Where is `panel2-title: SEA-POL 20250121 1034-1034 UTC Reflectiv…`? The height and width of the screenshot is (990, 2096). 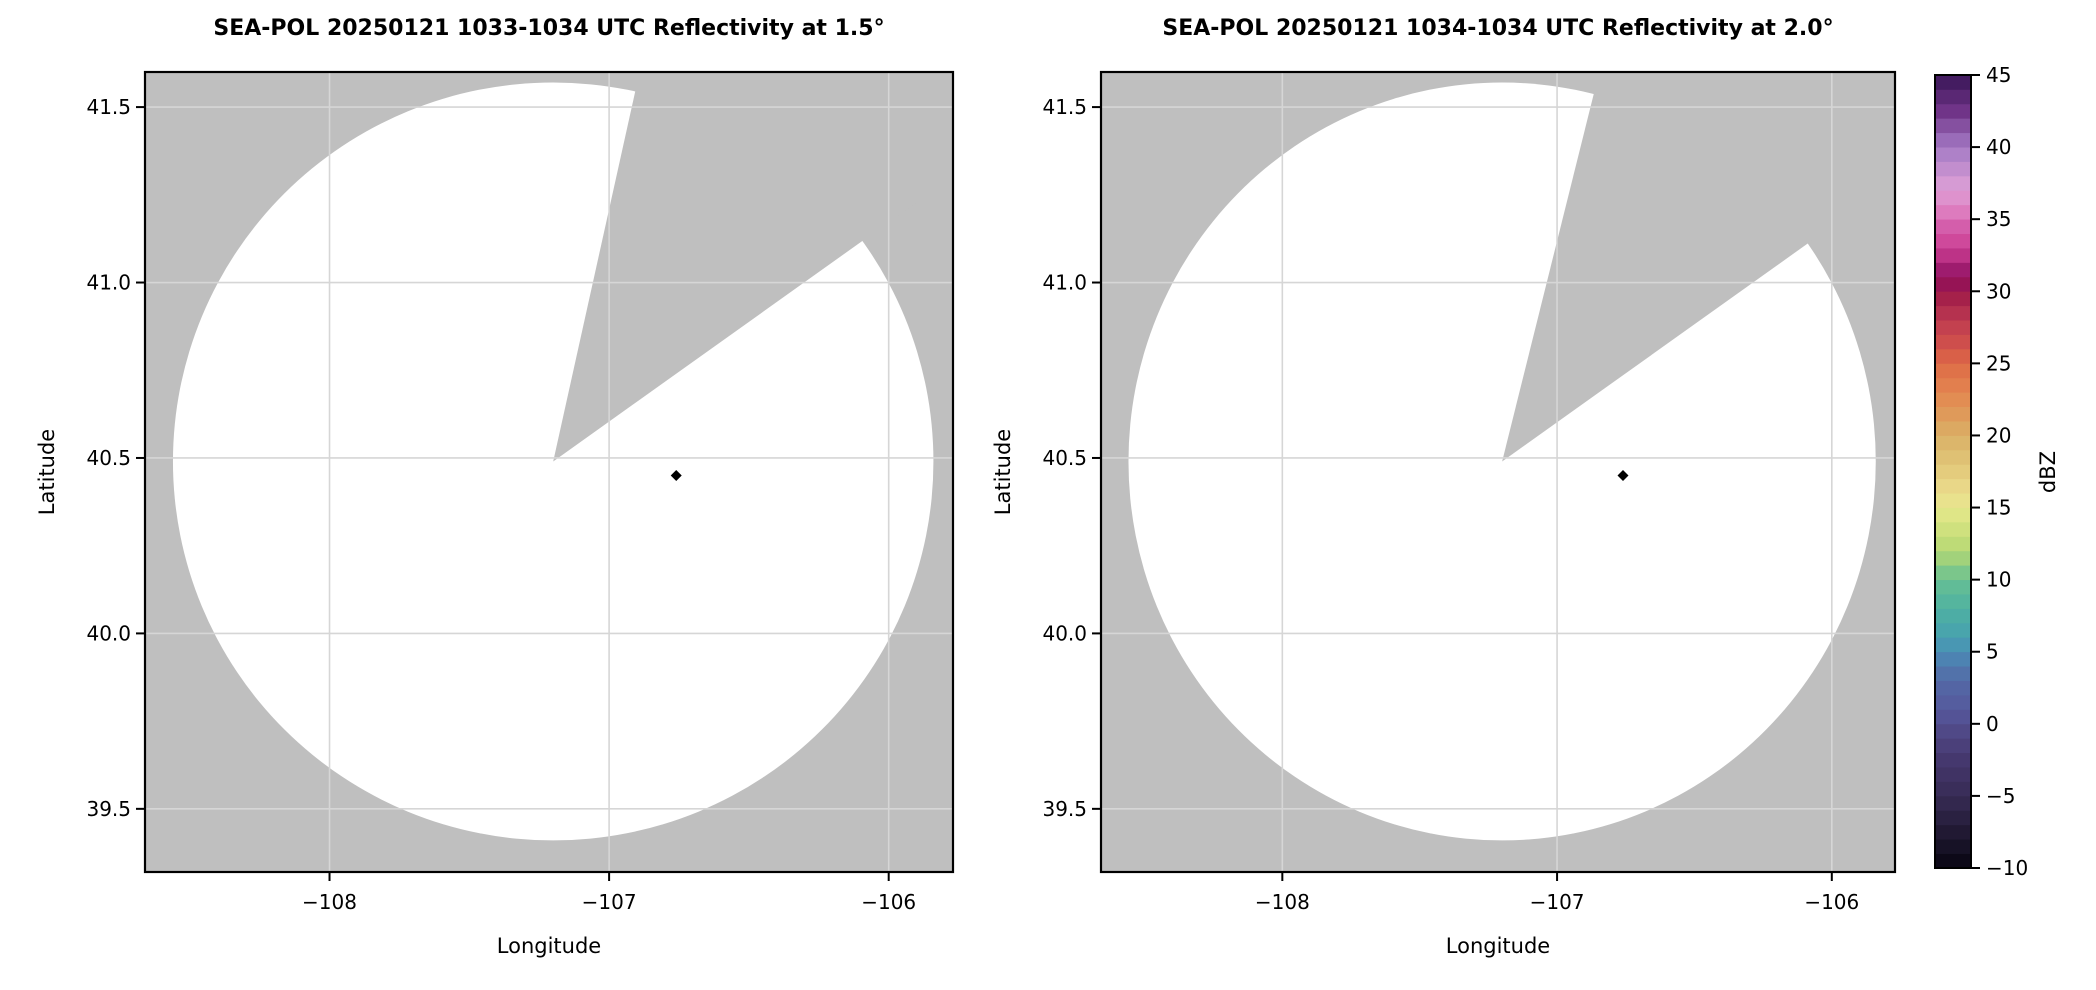 panel2-title: SEA-POL 20250121 1034-1034 UTC Reflectiv… is located at coordinates (1498, 28).